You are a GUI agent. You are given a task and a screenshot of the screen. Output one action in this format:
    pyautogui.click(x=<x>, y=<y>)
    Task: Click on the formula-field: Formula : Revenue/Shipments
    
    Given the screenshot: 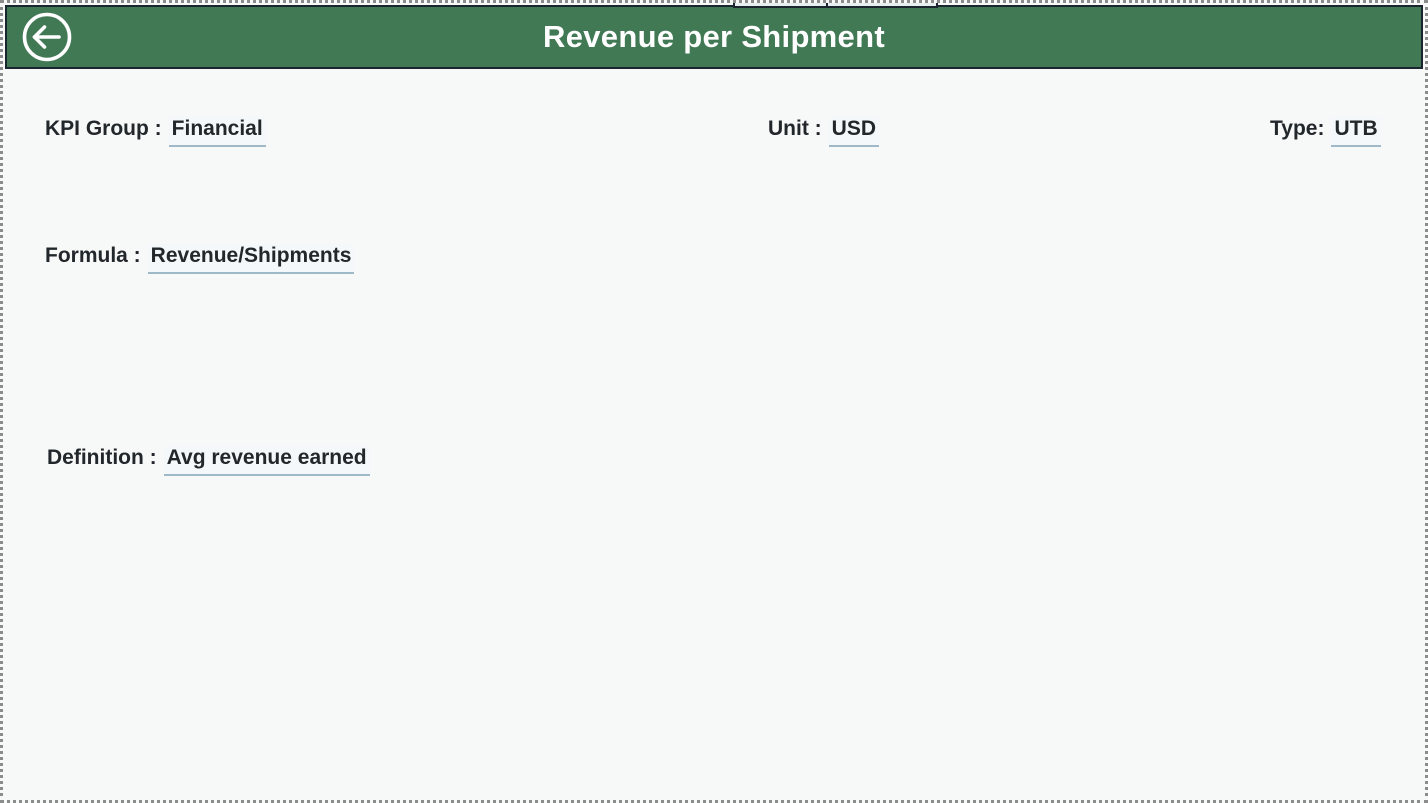 What is the action you would take?
    pyautogui.click(x=200, y=259)
    